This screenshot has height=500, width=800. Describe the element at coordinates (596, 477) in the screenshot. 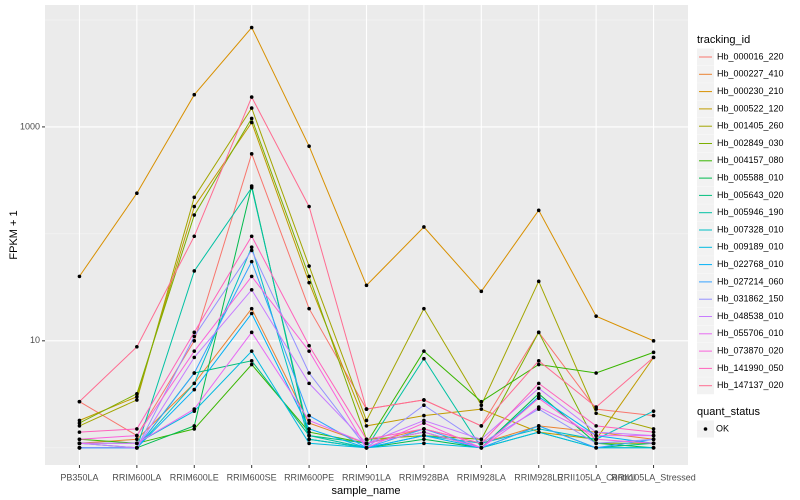

I see `x-tick-label: RRII105LA_Control` at that location.